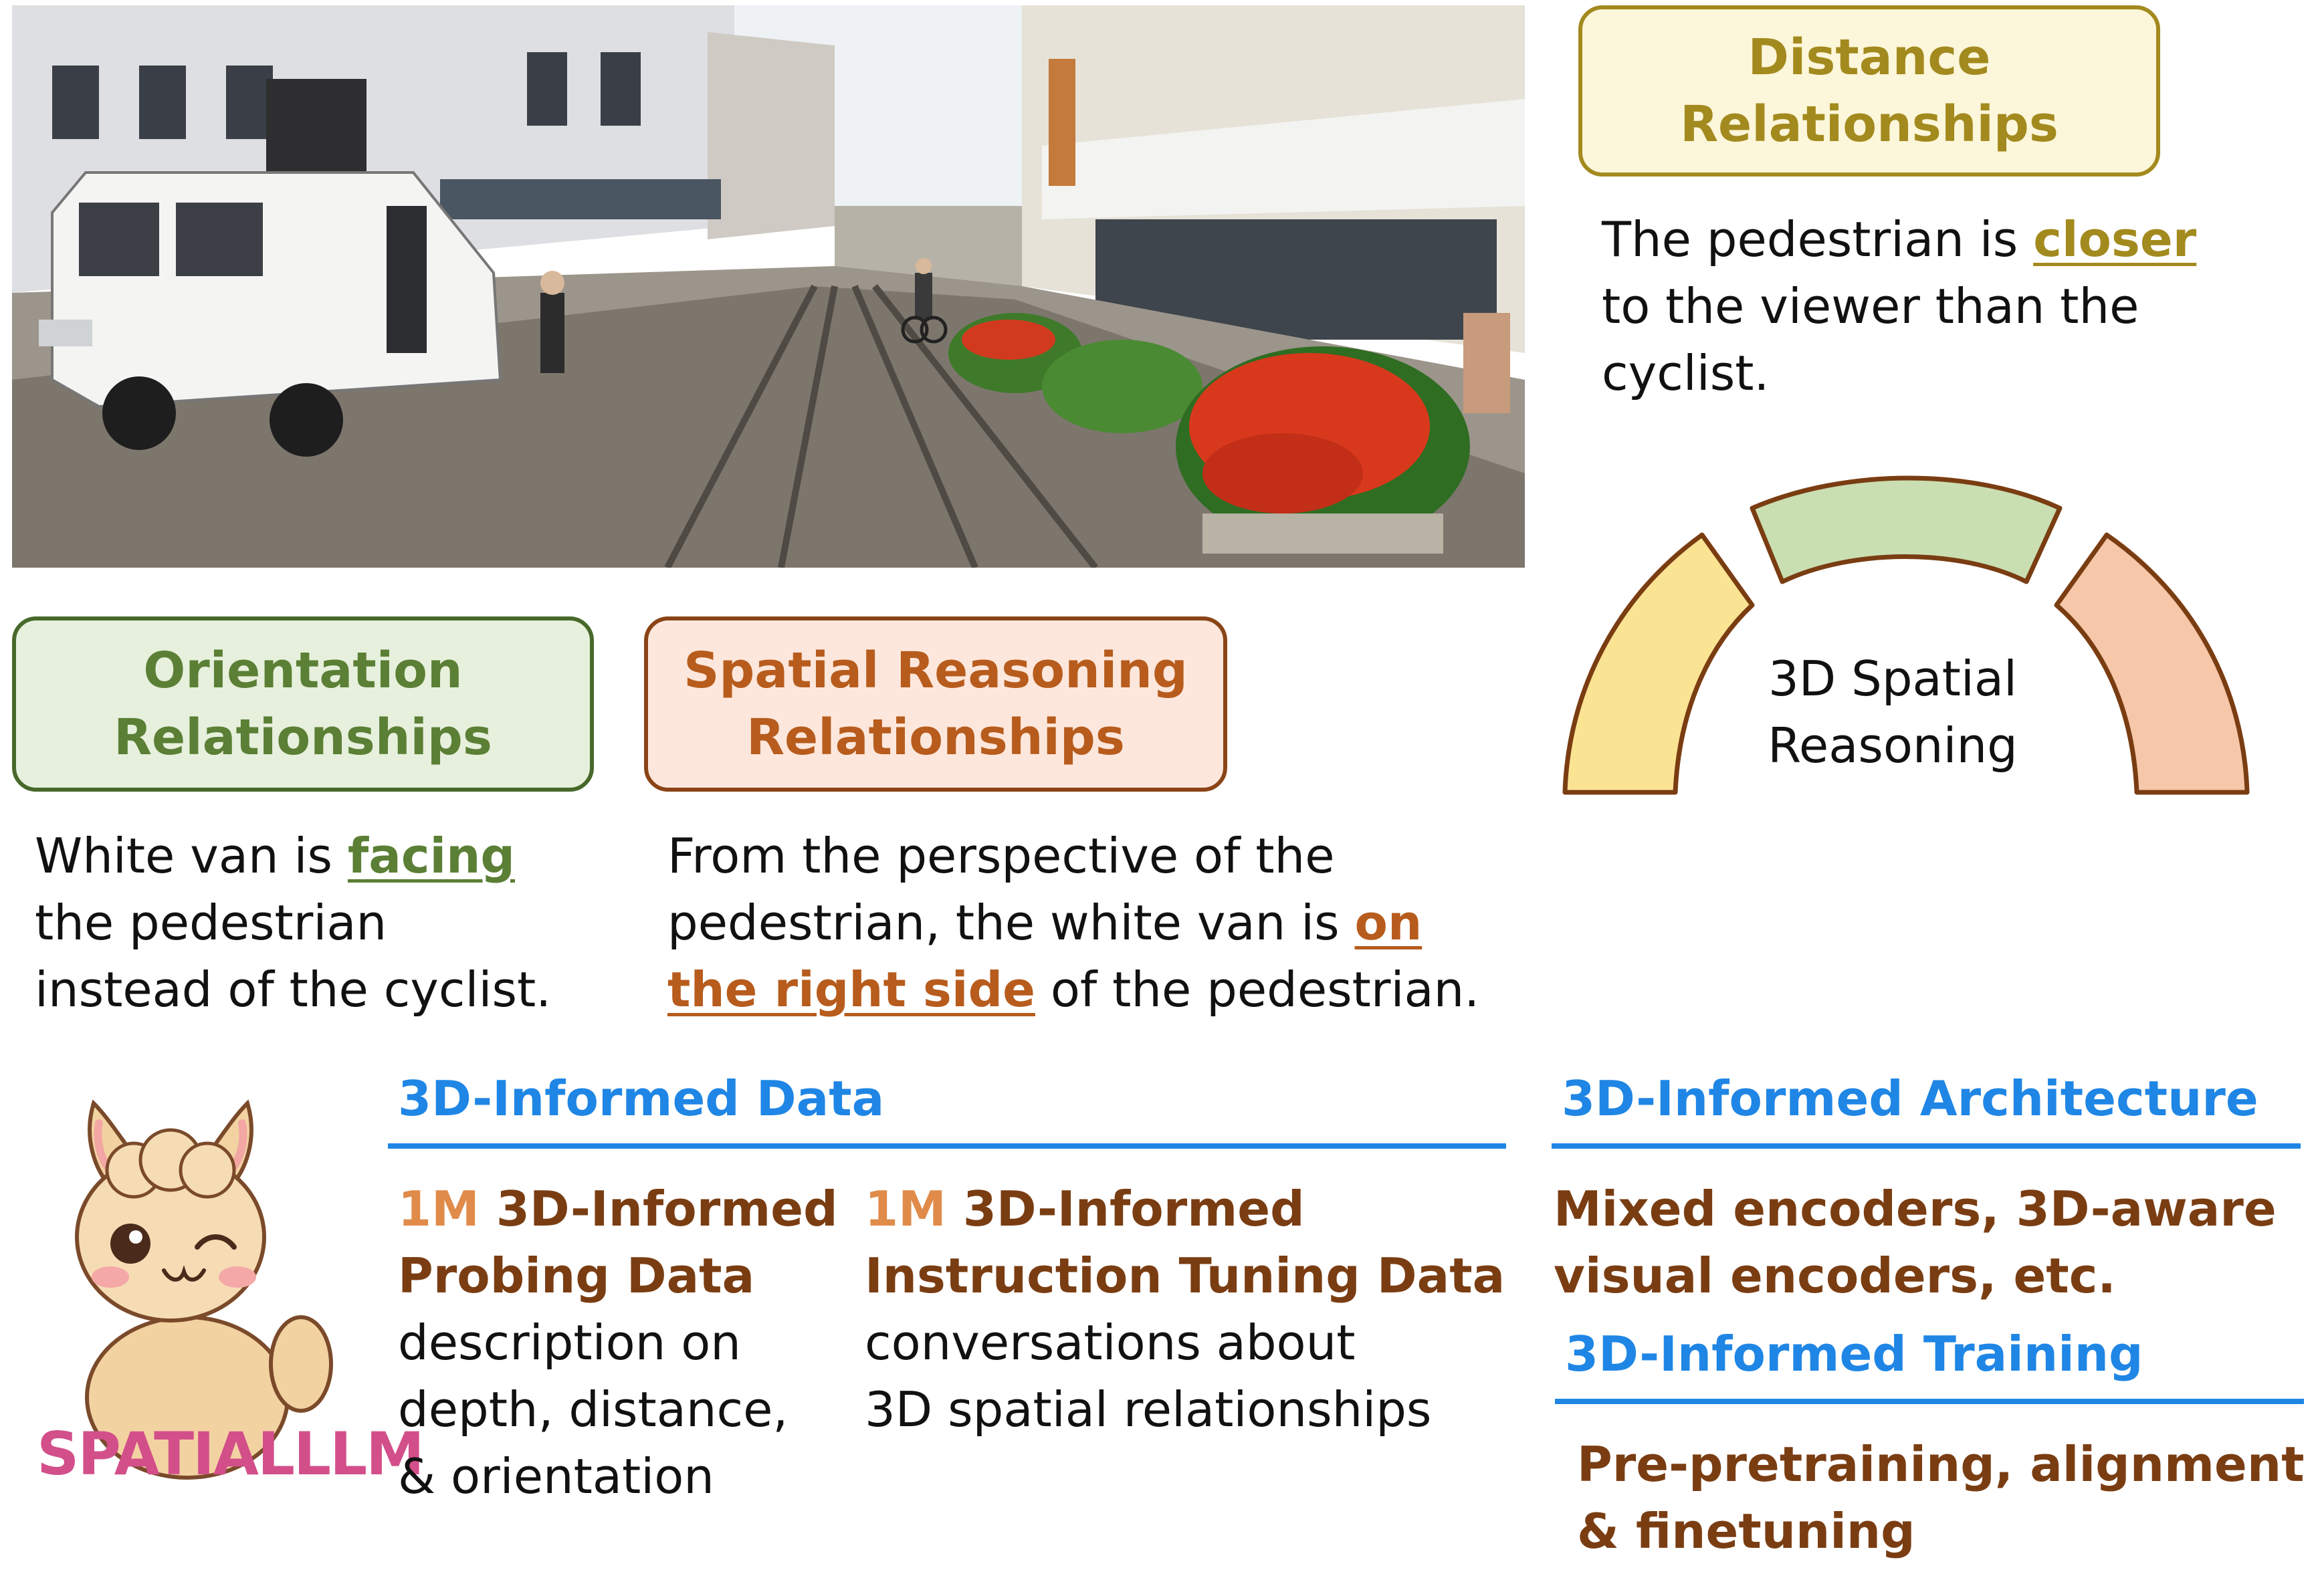  Describe the element at coordinates (191, 856) in the screenshot. I see `orientation-desc-pre: White van is` at that location.